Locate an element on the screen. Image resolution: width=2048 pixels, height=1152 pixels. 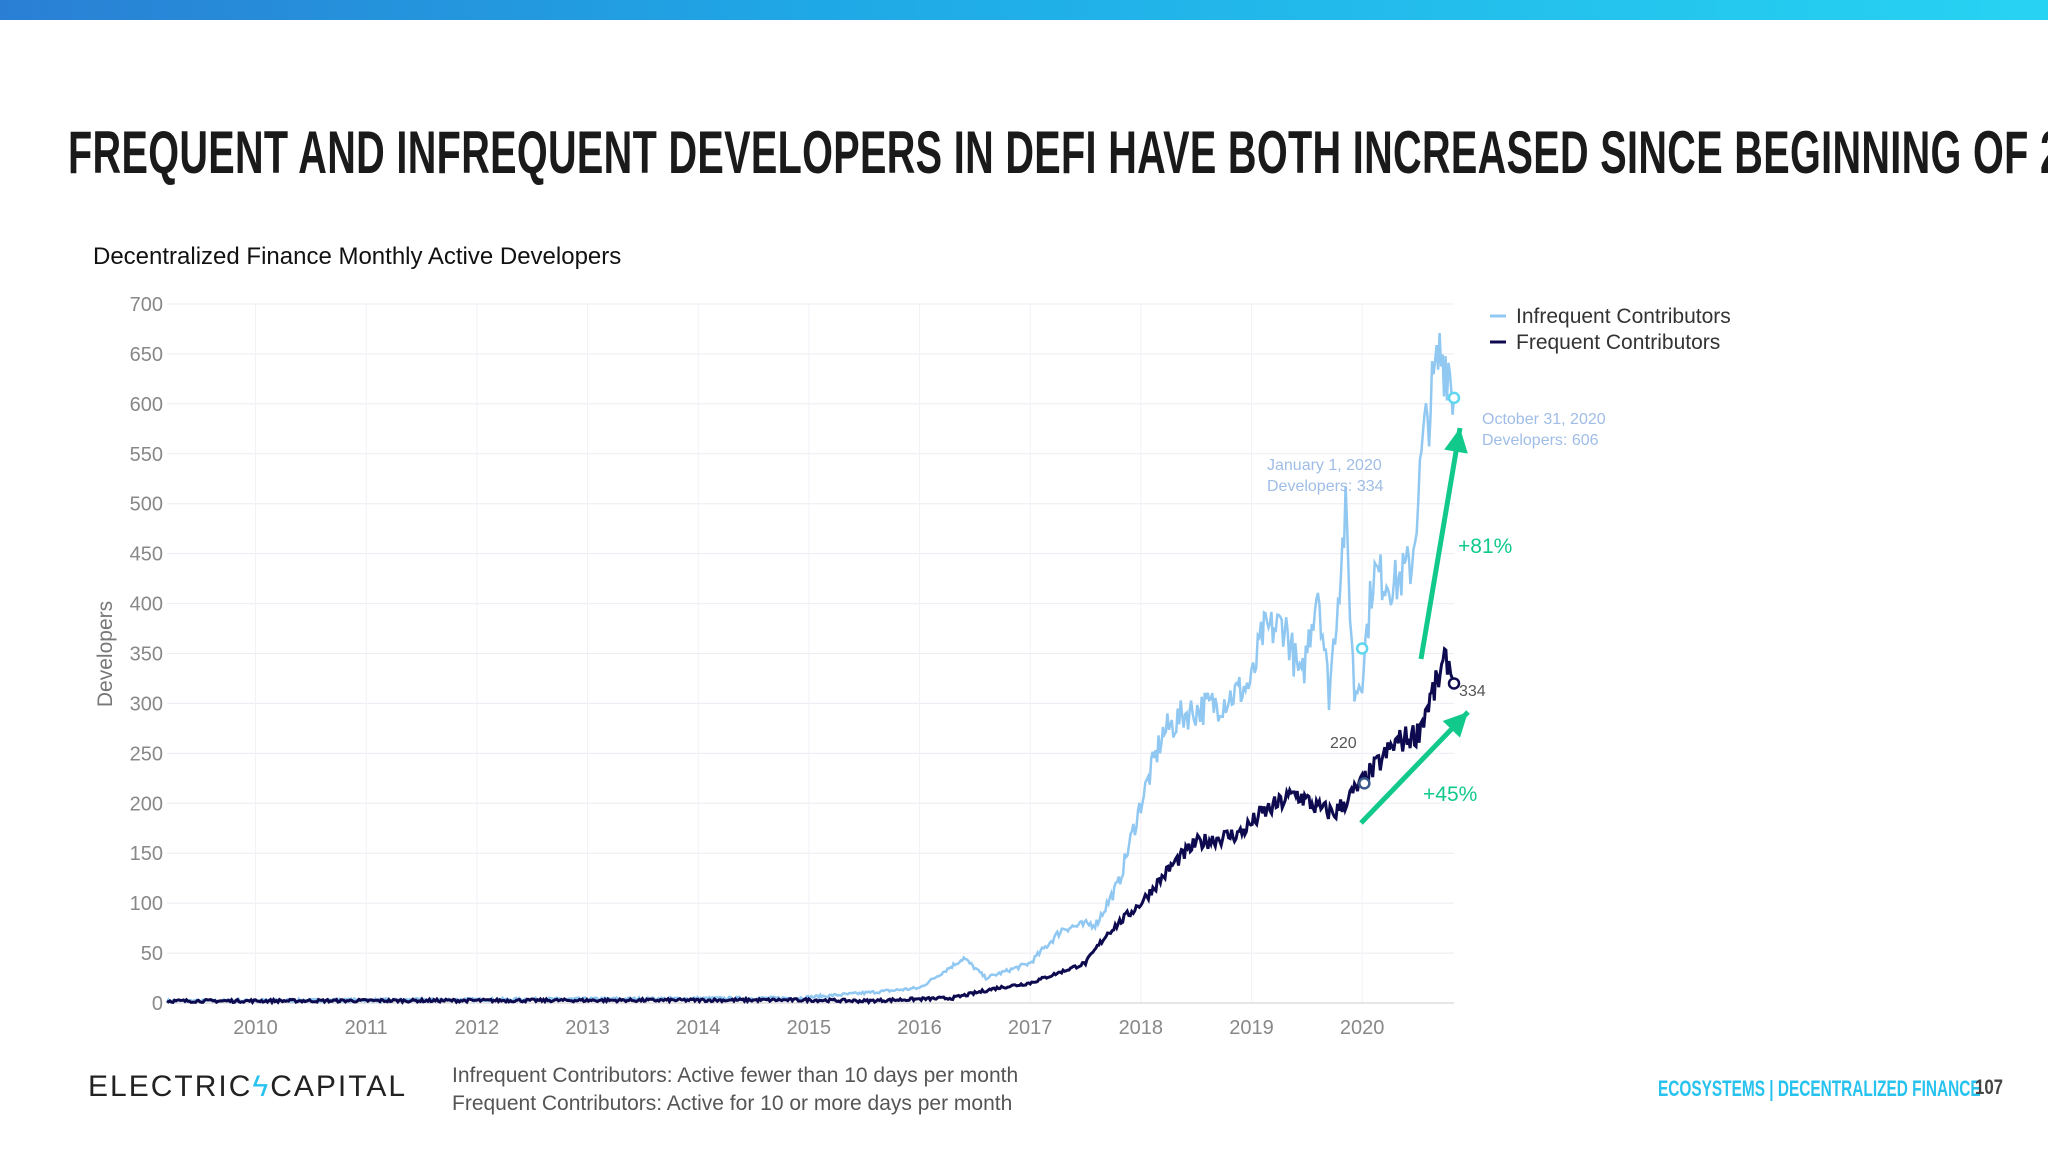
freq-end-label: 334 is located at coordinates (1472, 691).